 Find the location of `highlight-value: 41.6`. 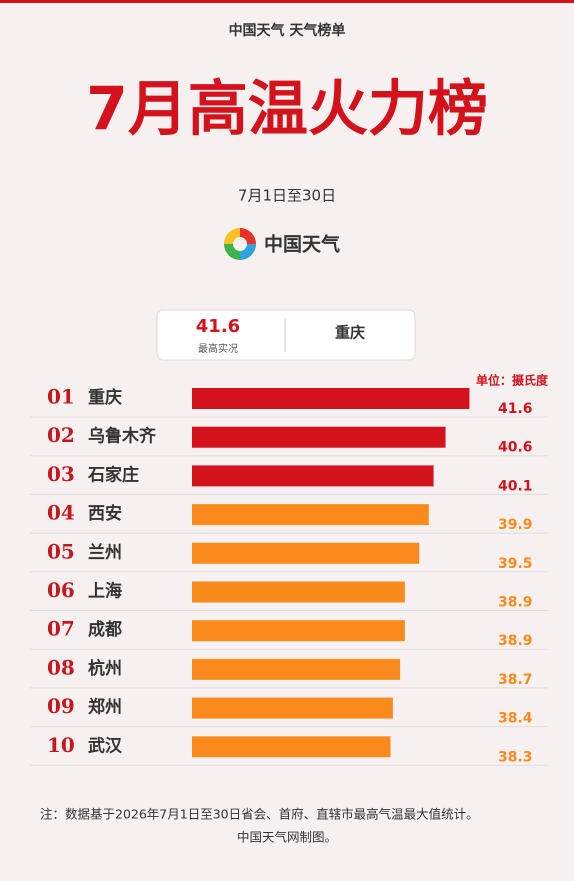

highlight-value: 41.6 is located at coordinates (218, 326).